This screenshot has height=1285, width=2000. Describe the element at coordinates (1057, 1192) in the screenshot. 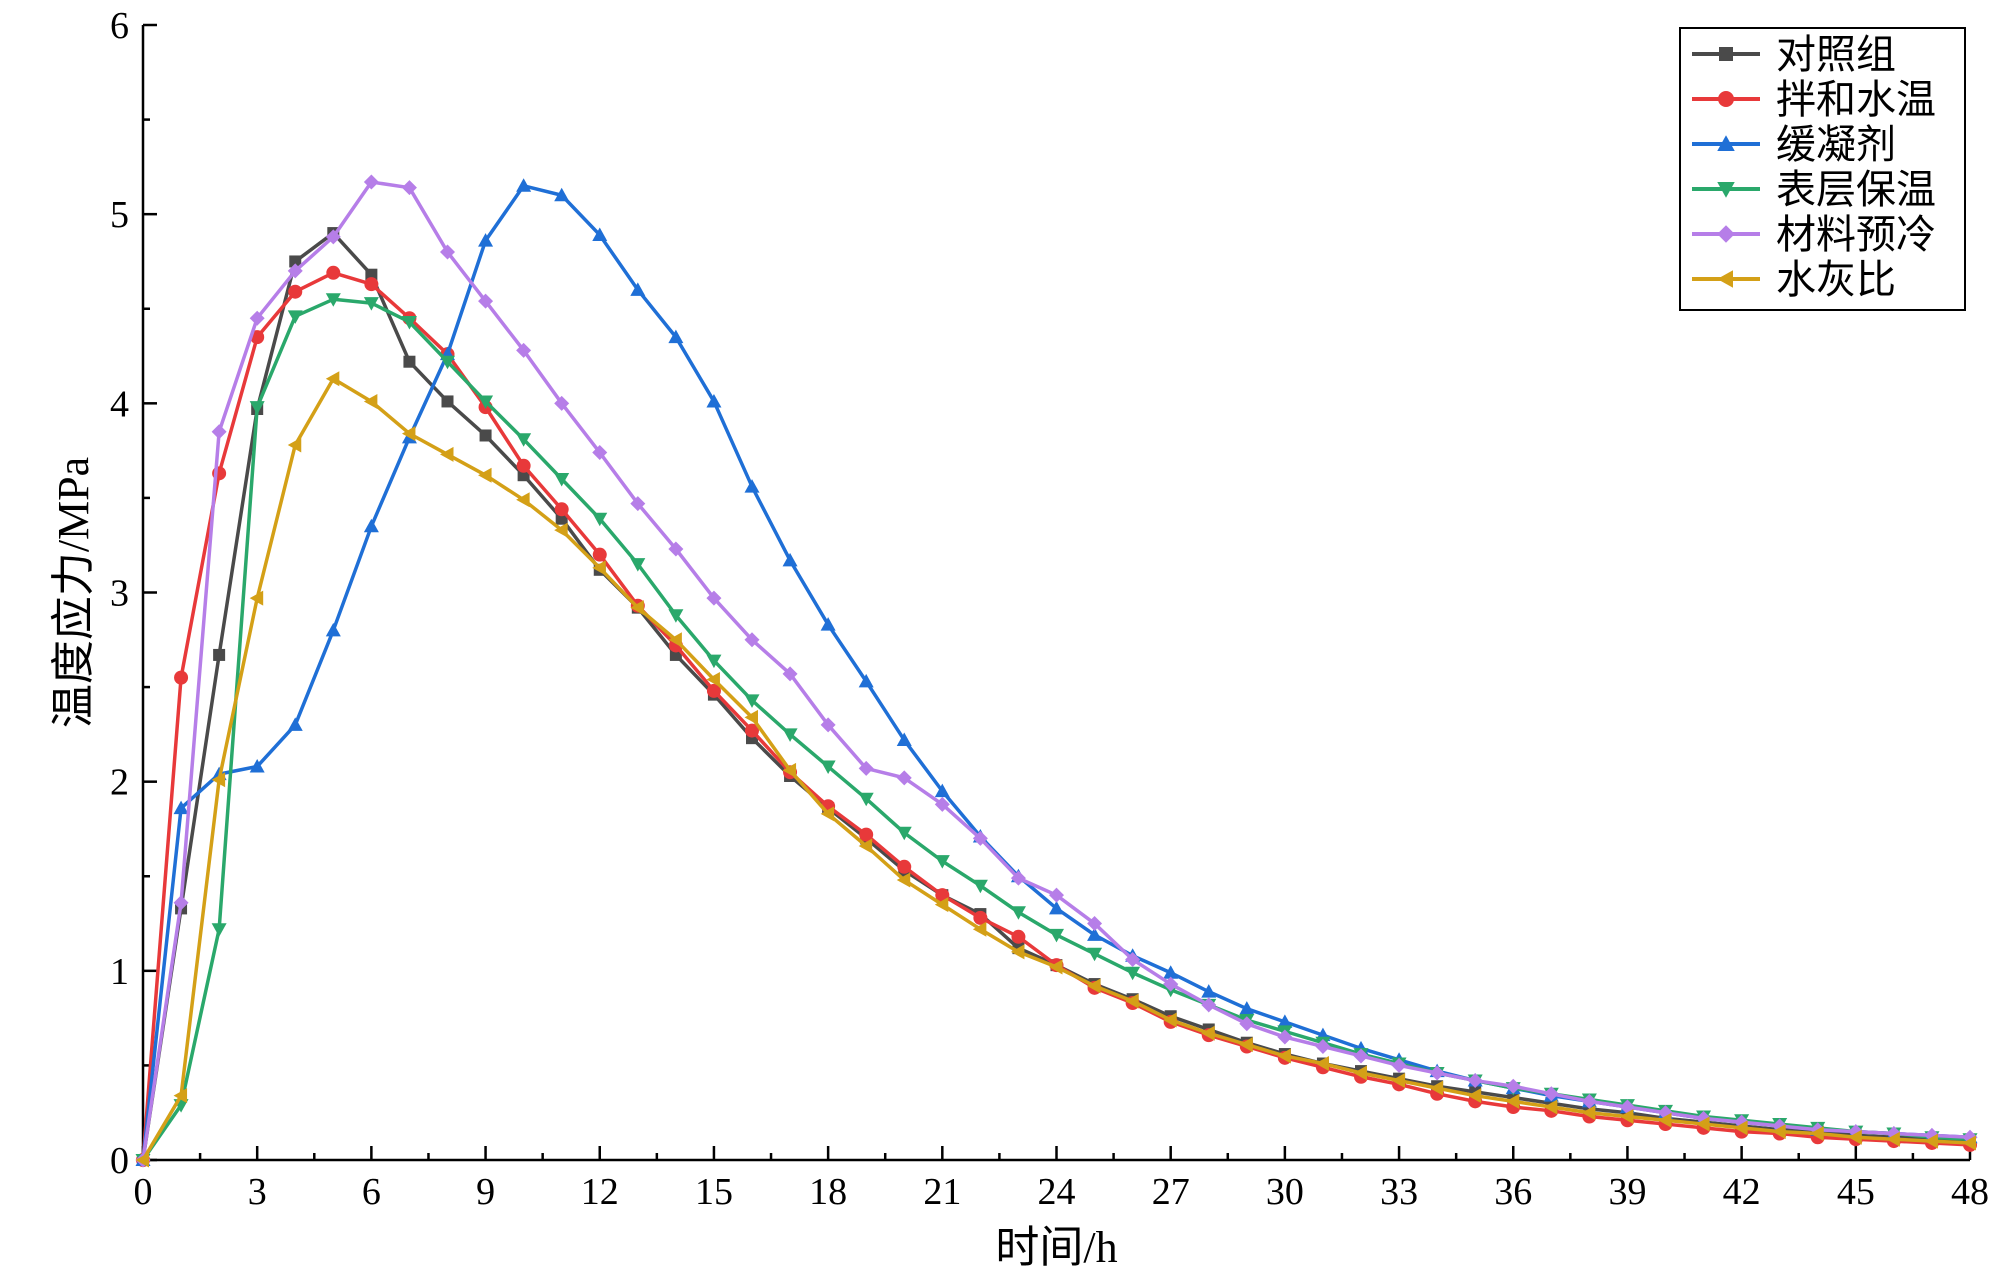

I see `x-tick-label: 24` at that location.